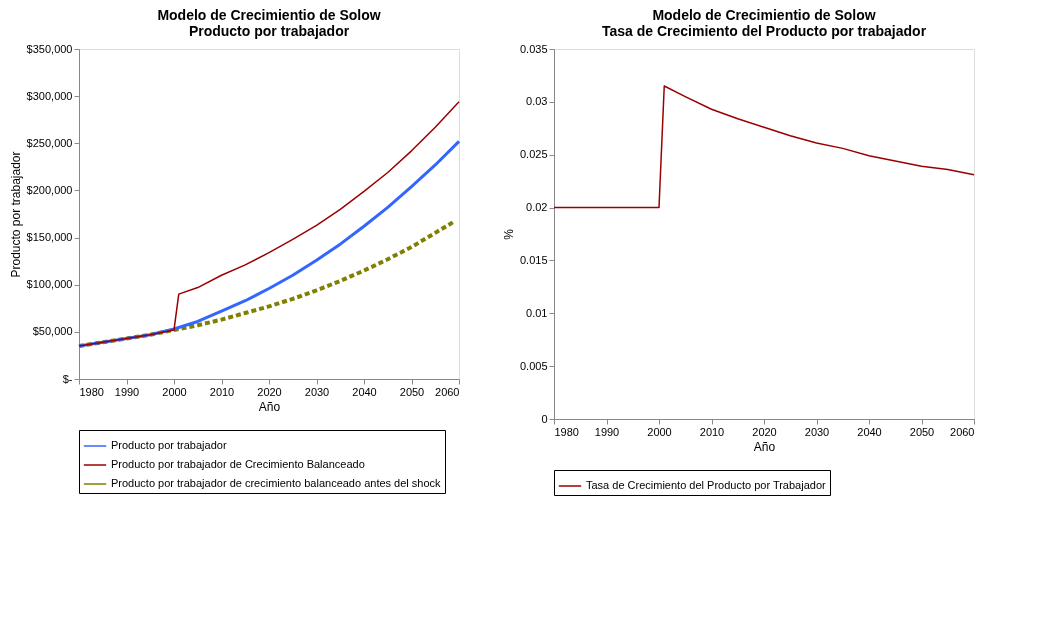 The image size is (1064, 624). I want to click on y-tick-label: 0.03, so click(537, 101).